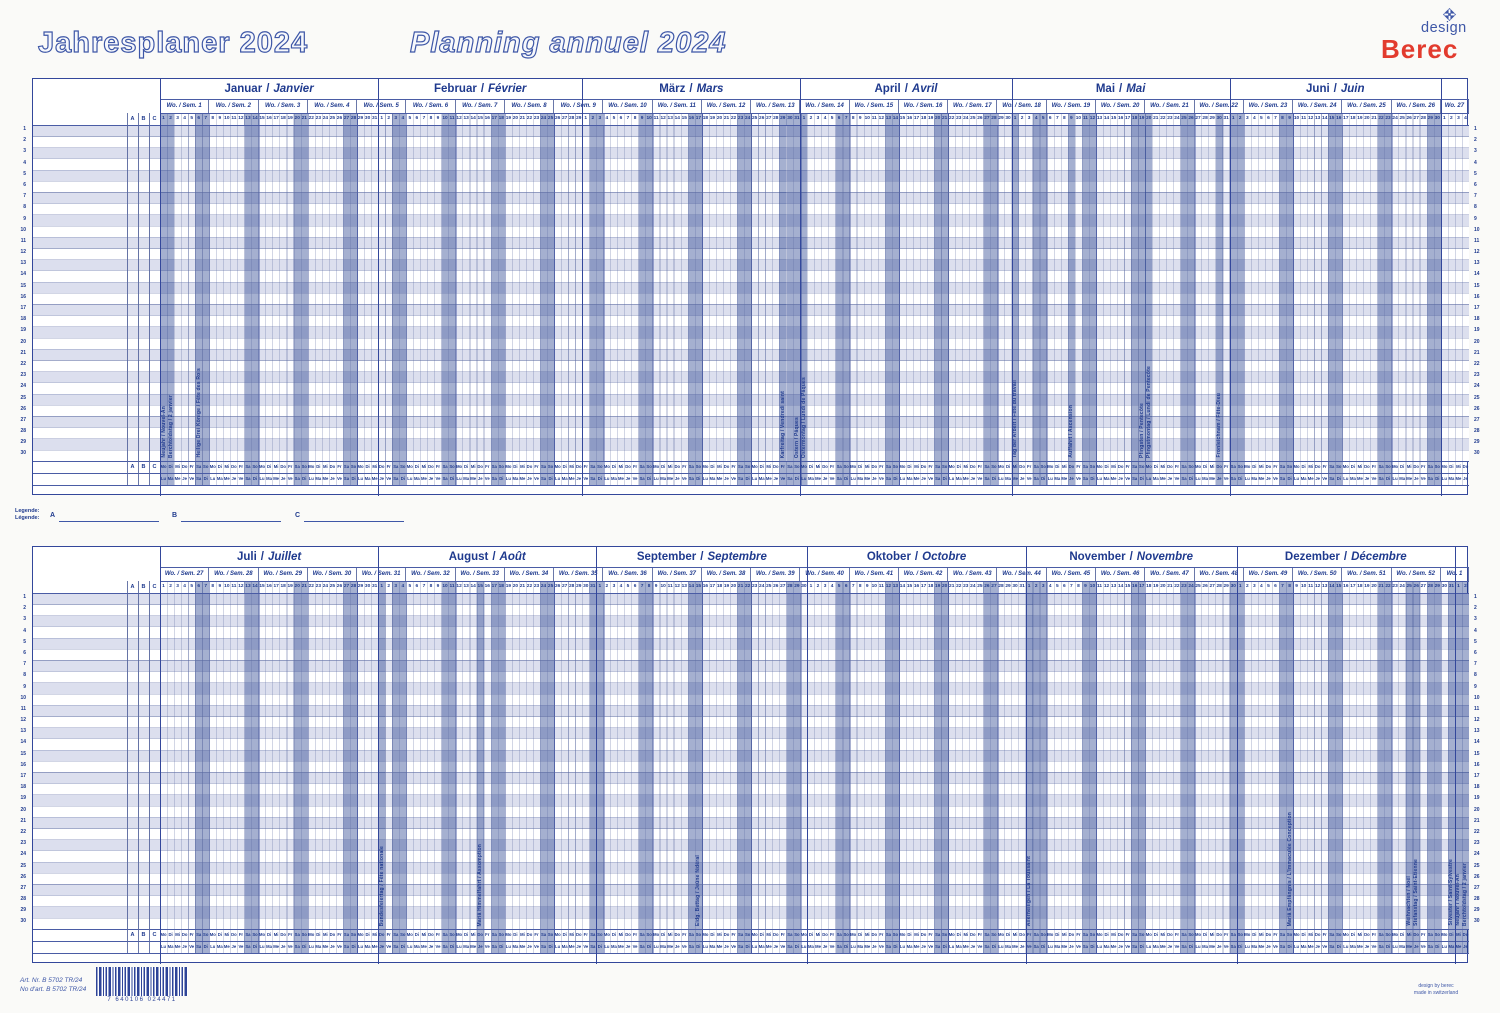 This screenshot has width=1500, height=1013. Describe the element at coordinates (164, 293) in the screenshot. I see `holiday-column: Neujahr / Nouvel-An` at that location.